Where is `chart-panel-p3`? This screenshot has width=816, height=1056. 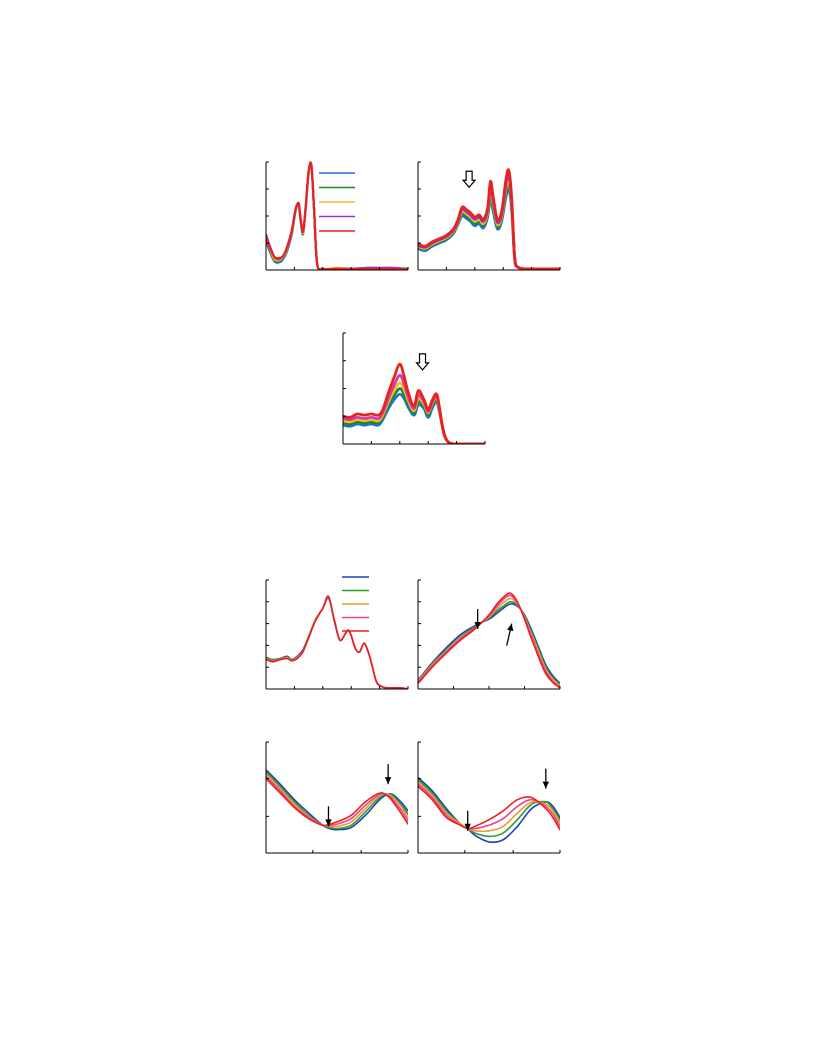
chart-panel-p3 is located at coordinates (414, 388).